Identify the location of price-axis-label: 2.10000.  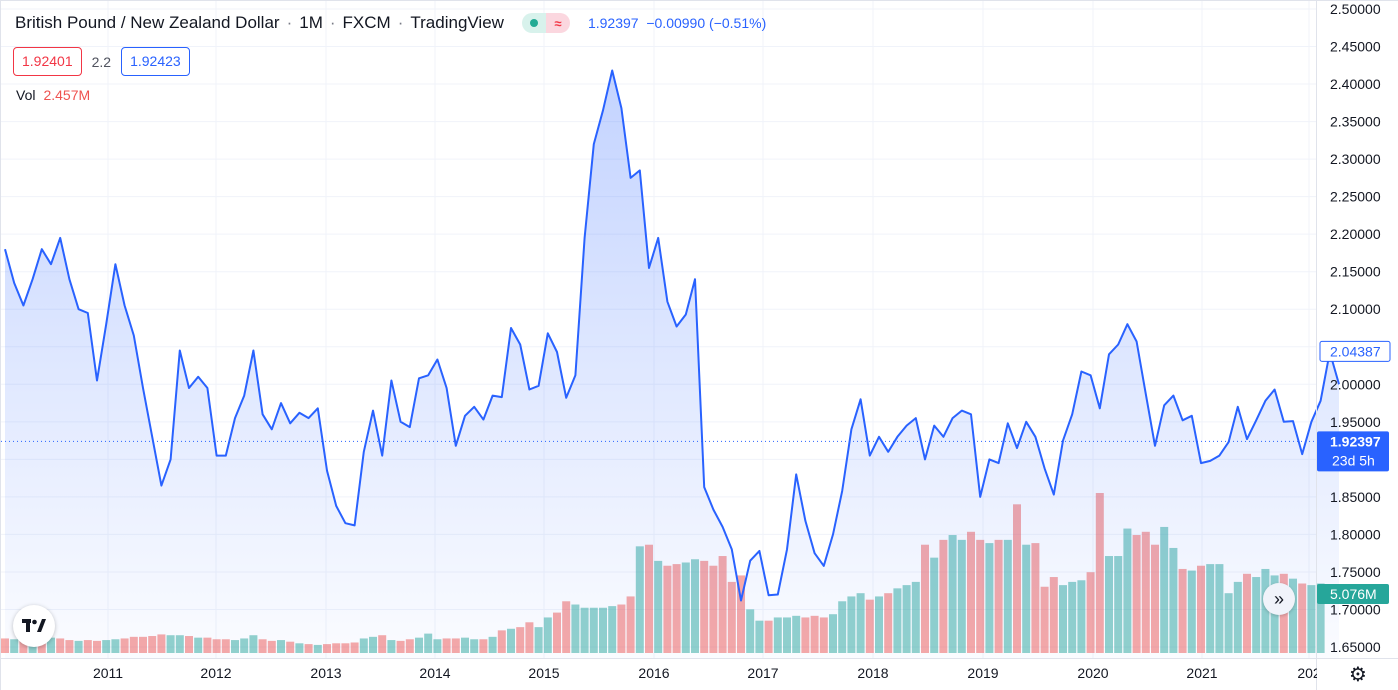
(1355, 309).